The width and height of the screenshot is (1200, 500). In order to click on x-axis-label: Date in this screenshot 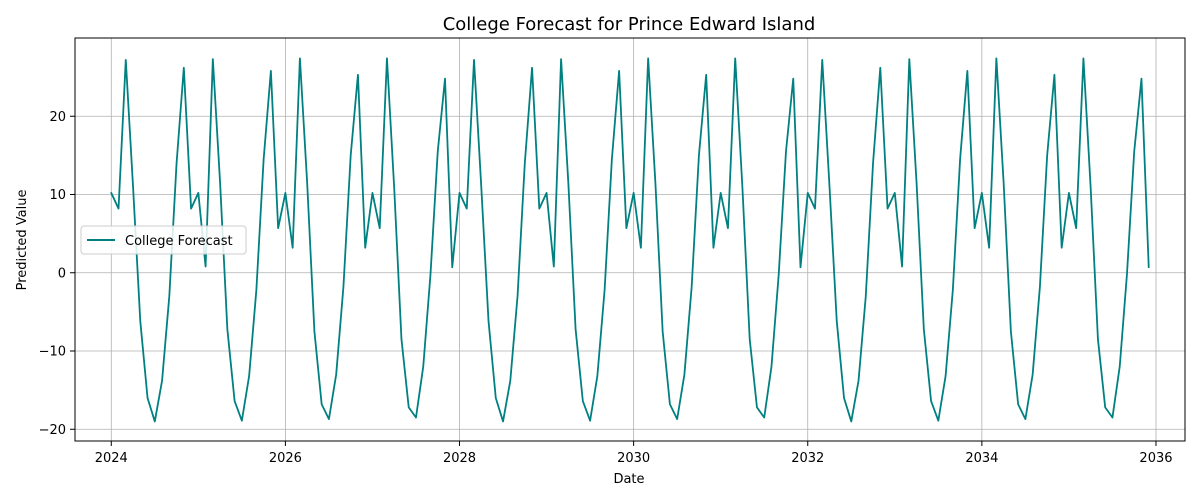, I will do `click(628, 479)`.